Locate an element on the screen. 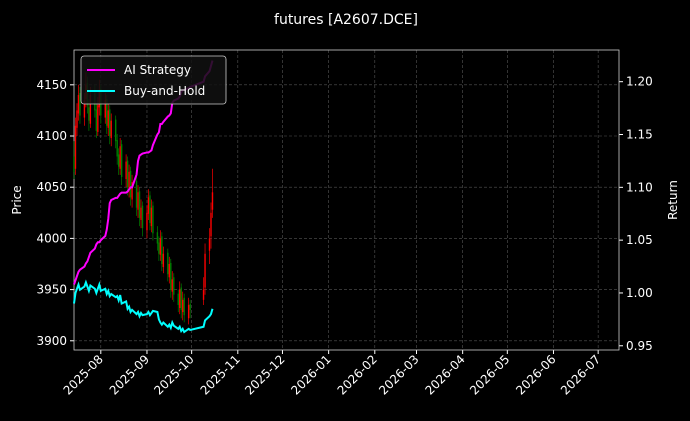  y2-tick-label: 1.15 is located at coordinates (639, 135).